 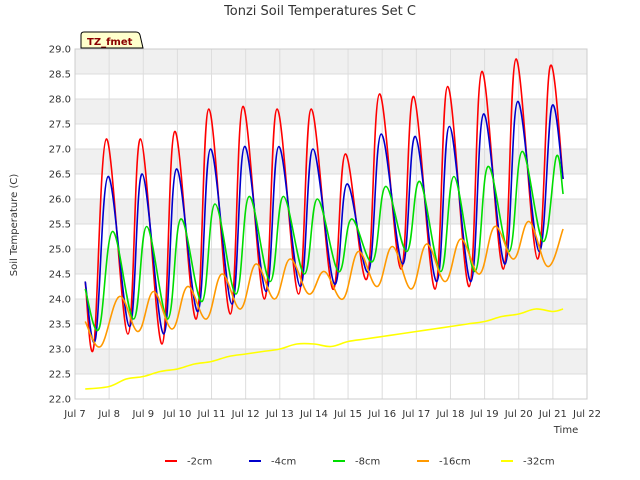 What do you see at coordinates (449, 414) in the screenshot?
I see `x-tick-label: Jul 18` at bounding box center [449, 414].